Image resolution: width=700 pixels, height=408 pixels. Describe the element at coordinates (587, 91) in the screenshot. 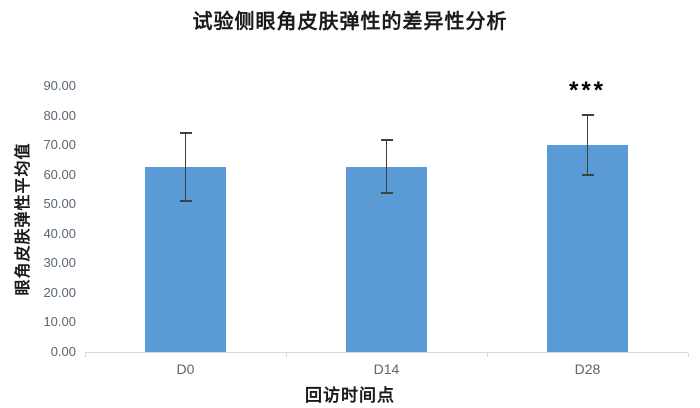

I see `significance-annotation: ***` at that location.